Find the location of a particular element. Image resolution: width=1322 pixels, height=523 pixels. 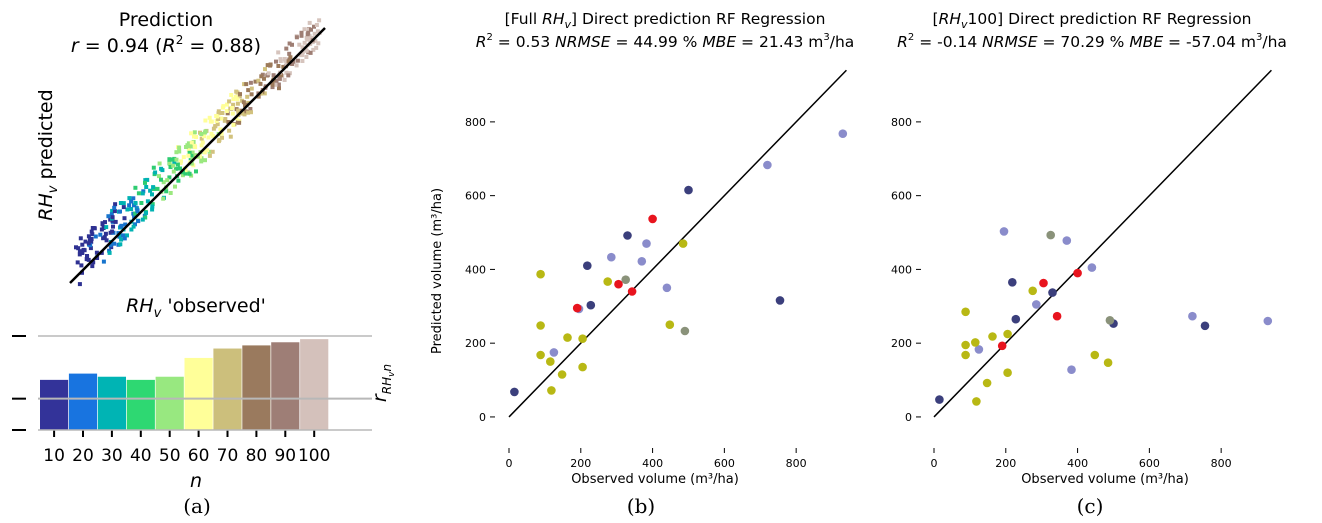

x-tick-label: 200 is located at coordinates (580, 463).